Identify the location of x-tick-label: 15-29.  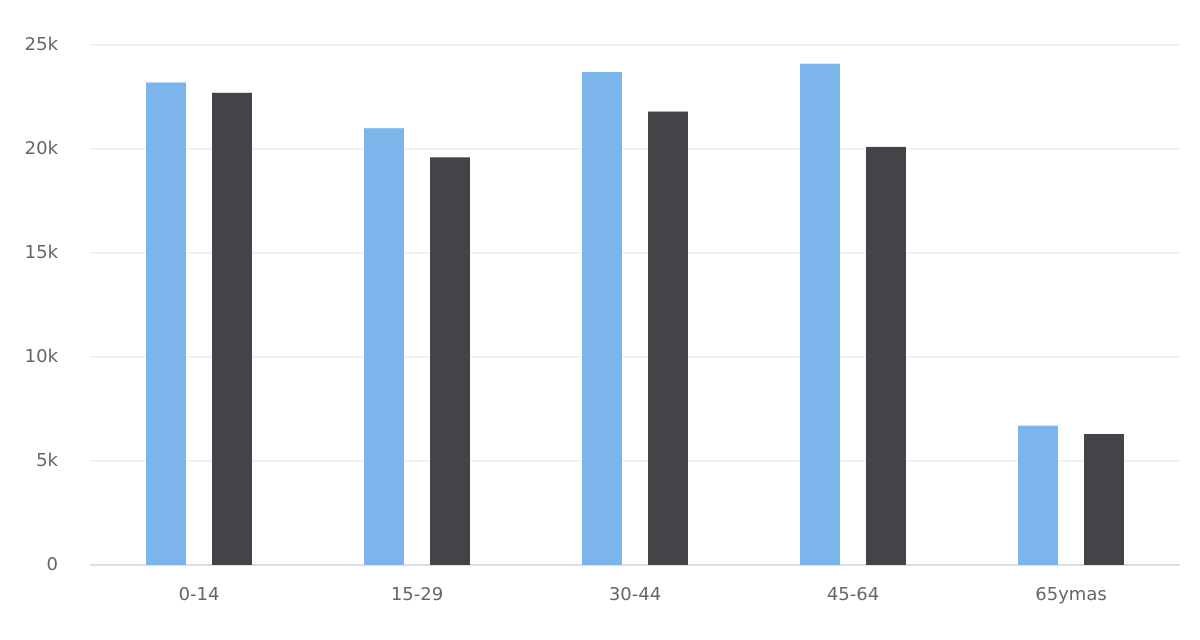
(417, 594).